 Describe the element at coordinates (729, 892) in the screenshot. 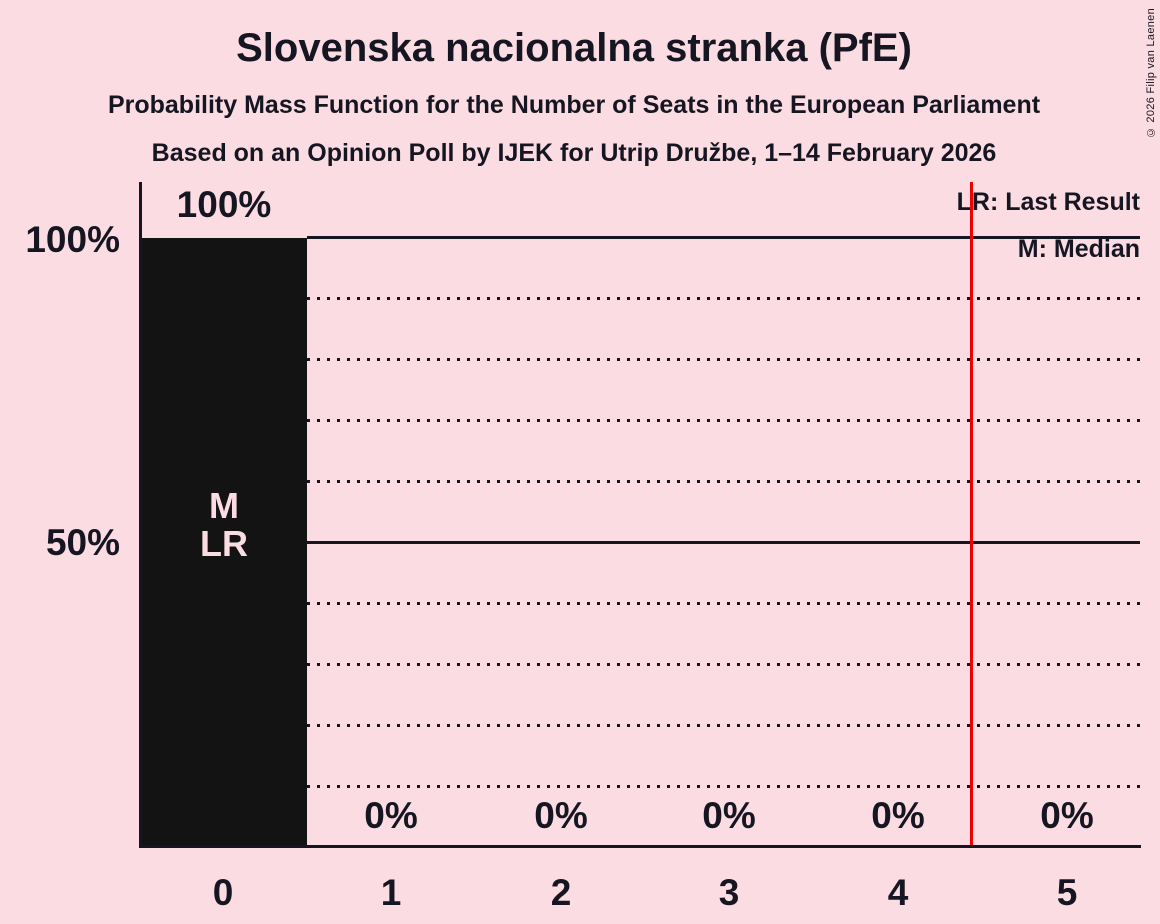

I see `x-tick-3: 3` at that location.